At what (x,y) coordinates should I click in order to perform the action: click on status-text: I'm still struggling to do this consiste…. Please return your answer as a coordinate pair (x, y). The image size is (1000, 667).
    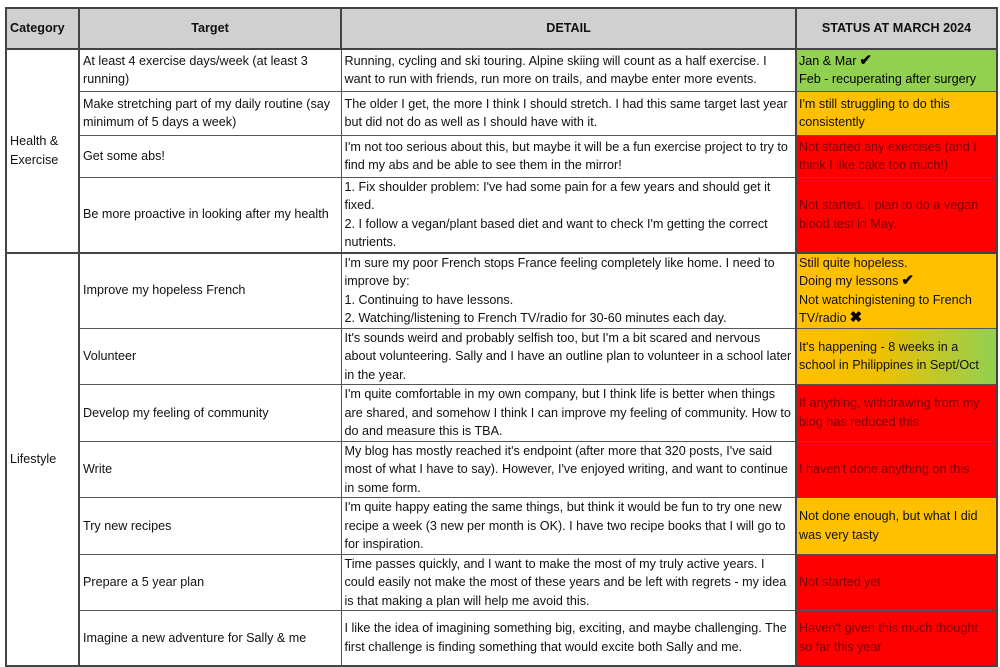
    Looking at the image, I should click on (874, 113).